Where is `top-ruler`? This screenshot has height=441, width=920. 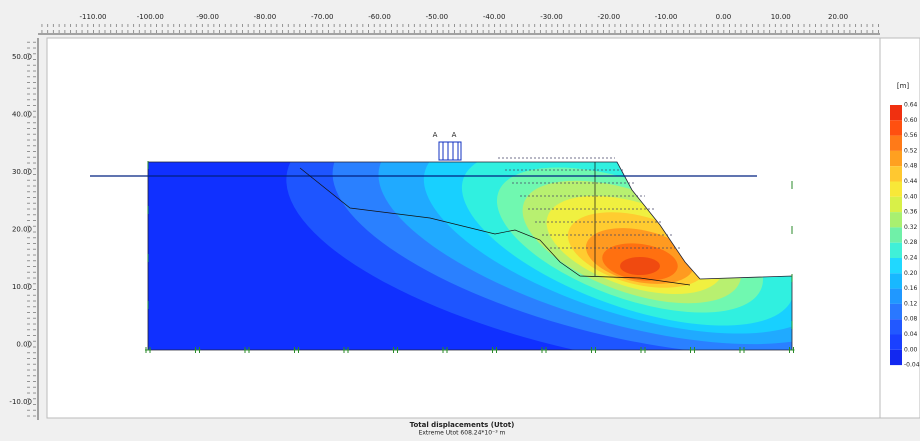 top-ruler is located at coordinates (459, 28).